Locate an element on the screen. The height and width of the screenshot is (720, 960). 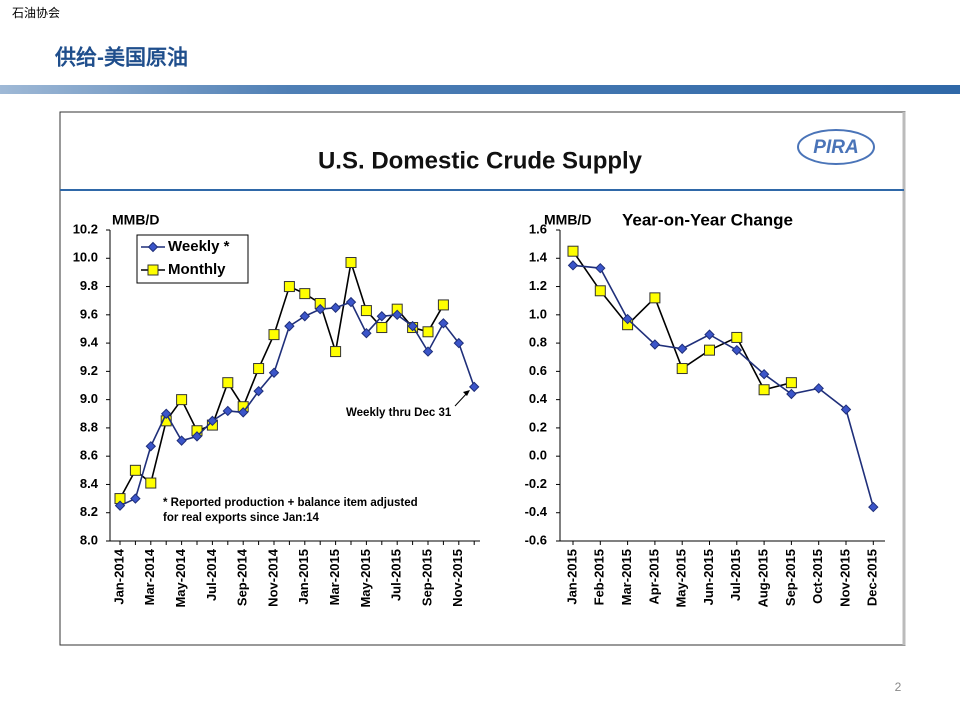
logo-ellipse is located at coordinates (836, 147).